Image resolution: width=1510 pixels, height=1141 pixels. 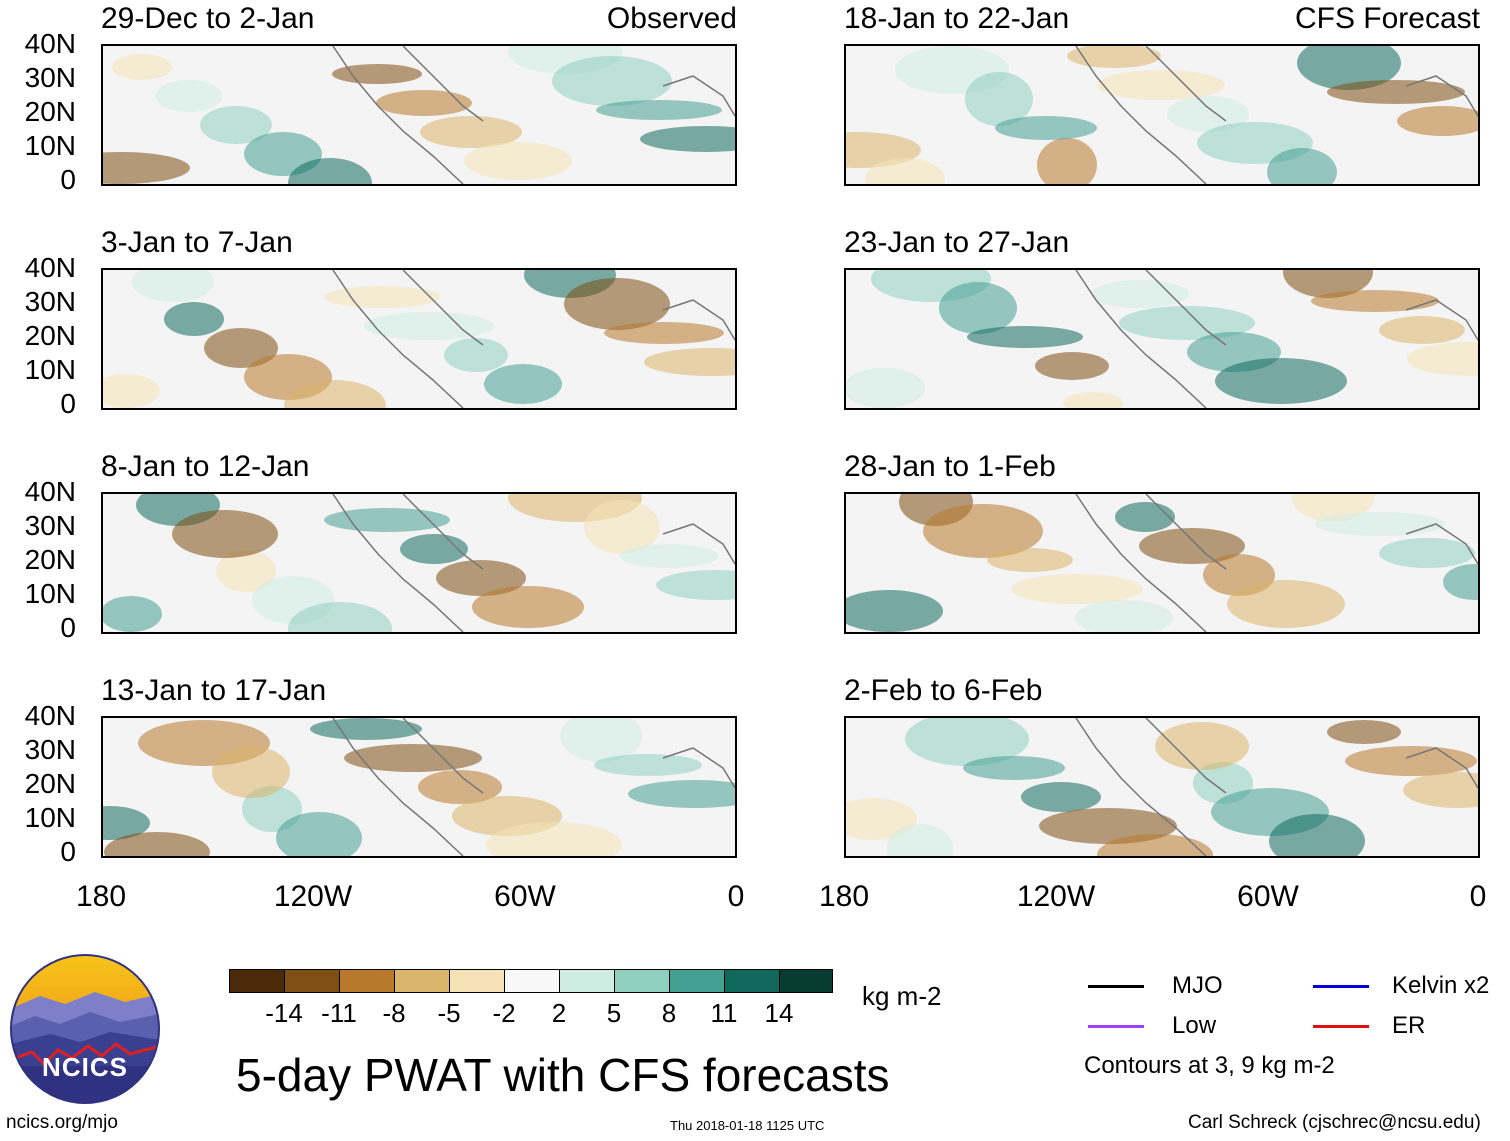 What do you see at coordinates (957, 242) in the screenshot?
I see `panel-title: 23-Jan to 27-Jan` at bounding box center [957, 242].